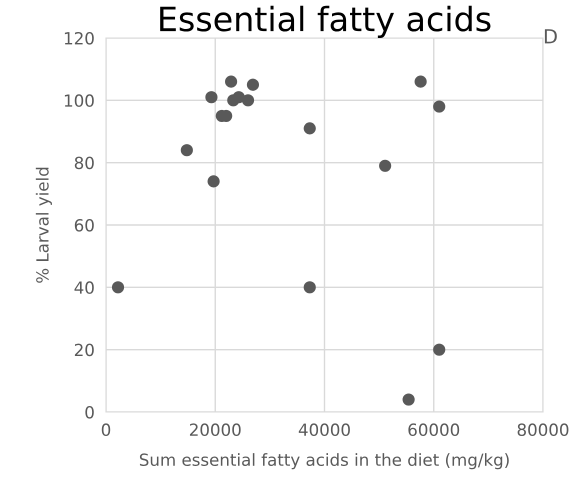  I want to click on y-tick-label: 100, so click(79, 100).